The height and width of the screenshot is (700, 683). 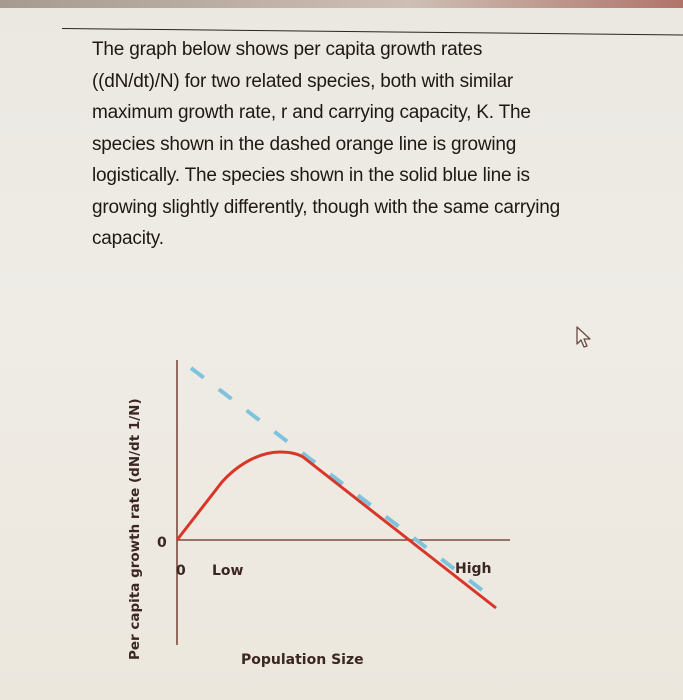 What do you see at coordinates (181, 571) in the screenshot?
I see `x-tick-zero: 0` at bounding box center [181, 571].